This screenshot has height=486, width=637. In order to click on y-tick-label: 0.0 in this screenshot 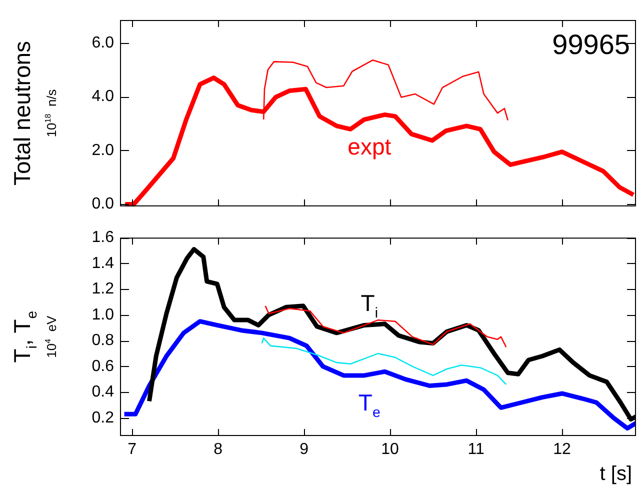, I will do `click(103, 204)`.